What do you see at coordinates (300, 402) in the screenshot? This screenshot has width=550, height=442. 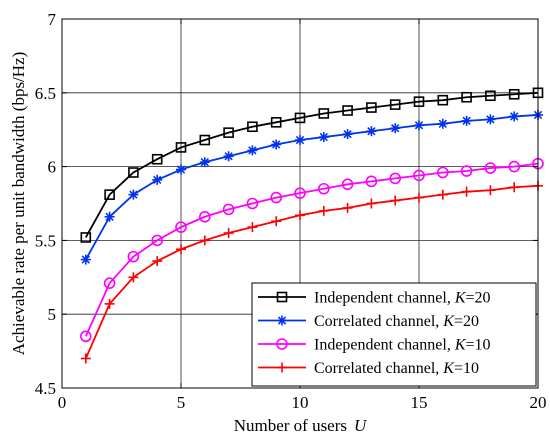 I see `x-tick-label: 10` at bounding box center [300, 402].